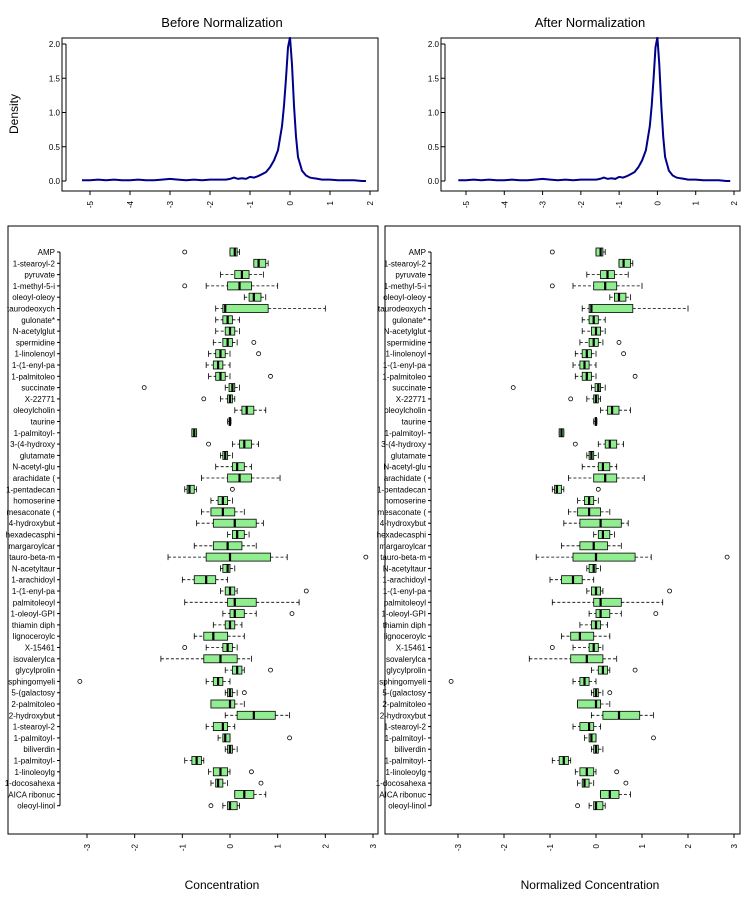  I want to click on panel-title: Before Normalization, so click(221, 22).